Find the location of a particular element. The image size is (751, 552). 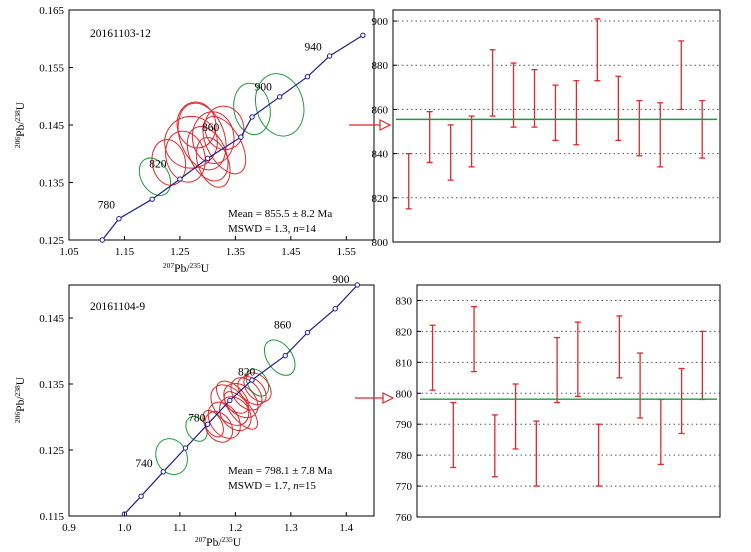

concordia-age-label: 740 is located at coordinates (144, 464).